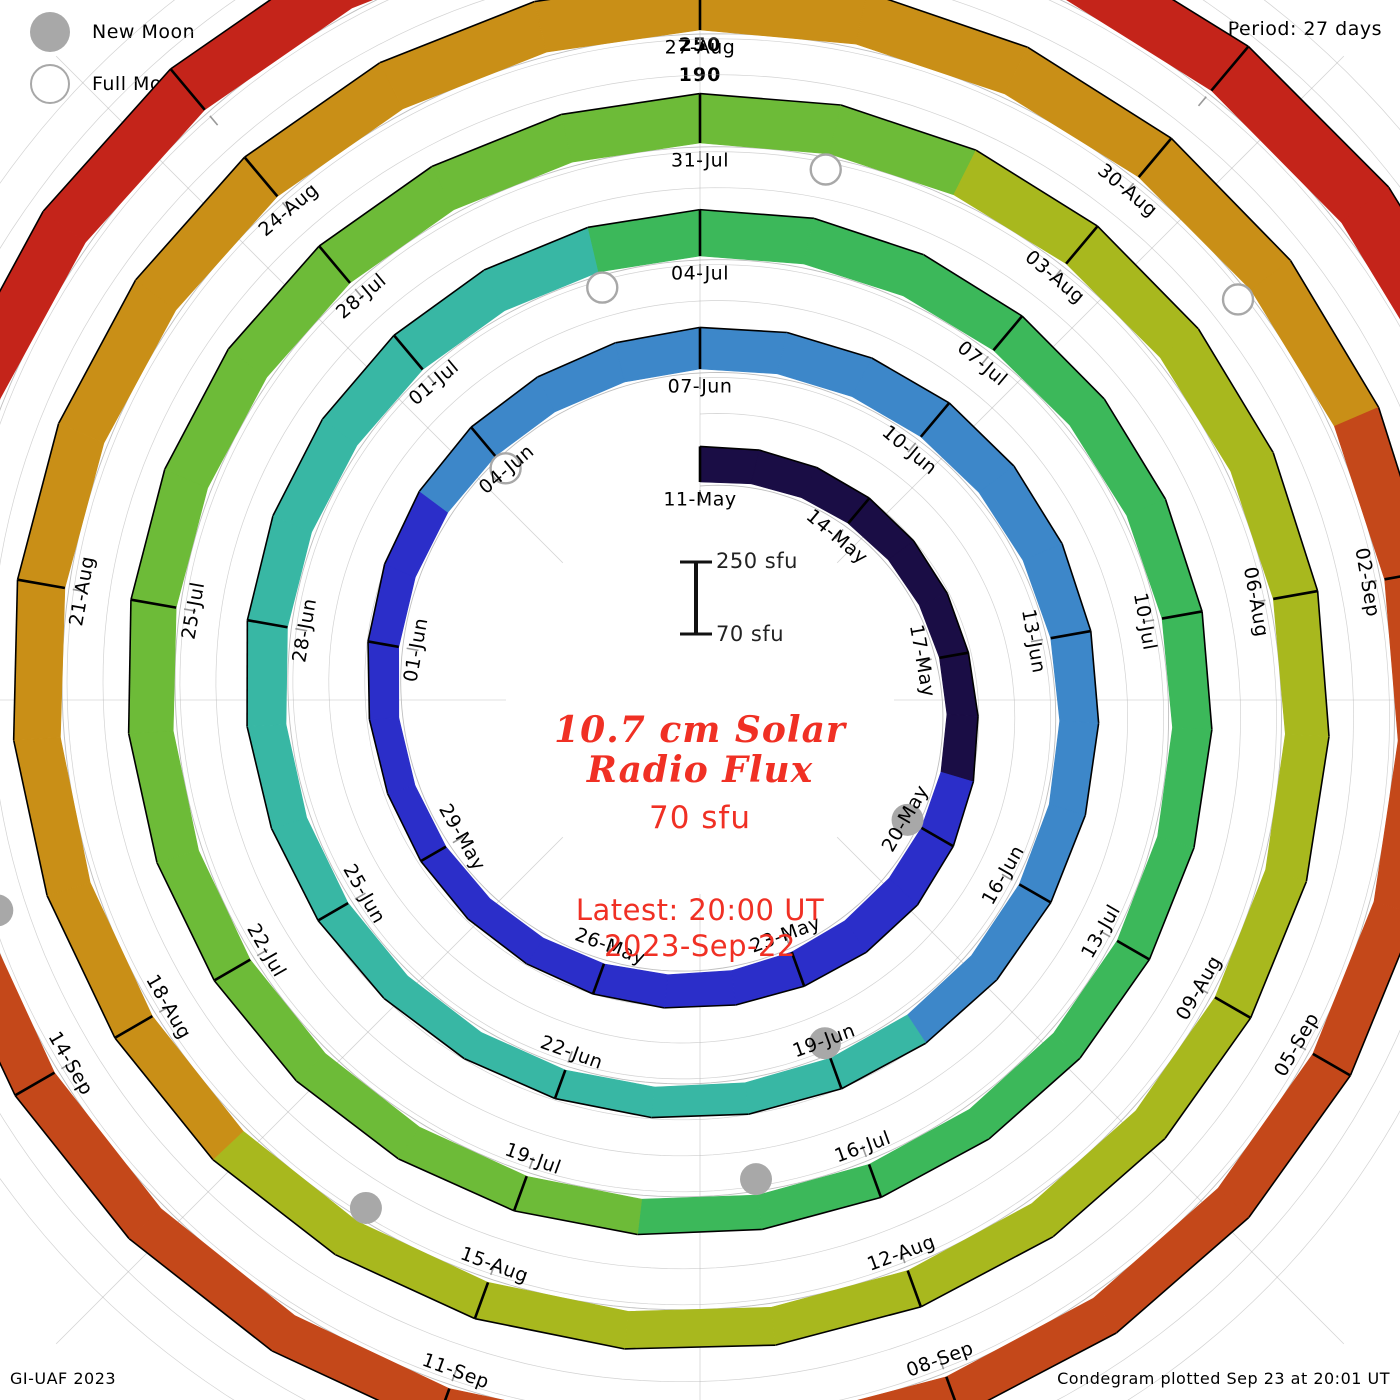 The height and width of the screenshot is (1400, 1400). I want to click on scale-bar: 250 sfu 70 sfu, so click(700, 603).